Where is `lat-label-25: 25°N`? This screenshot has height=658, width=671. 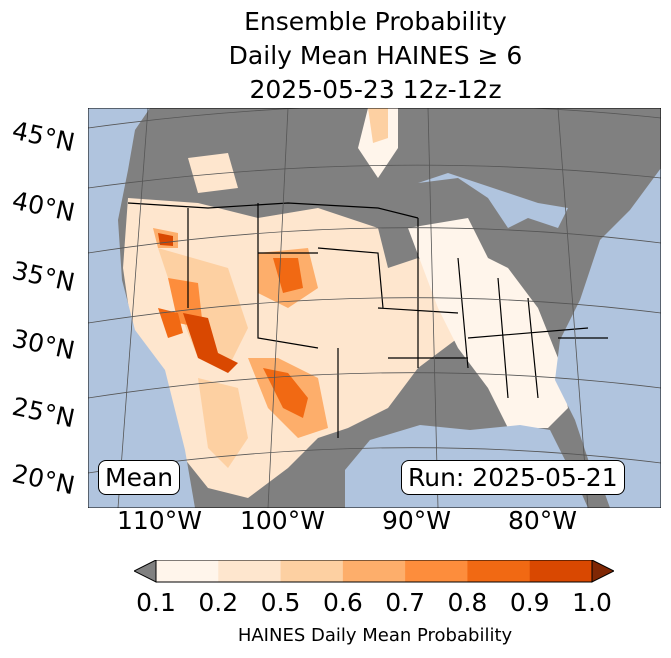 lat-label-25: 25°N is located at coordinates (43, 412).